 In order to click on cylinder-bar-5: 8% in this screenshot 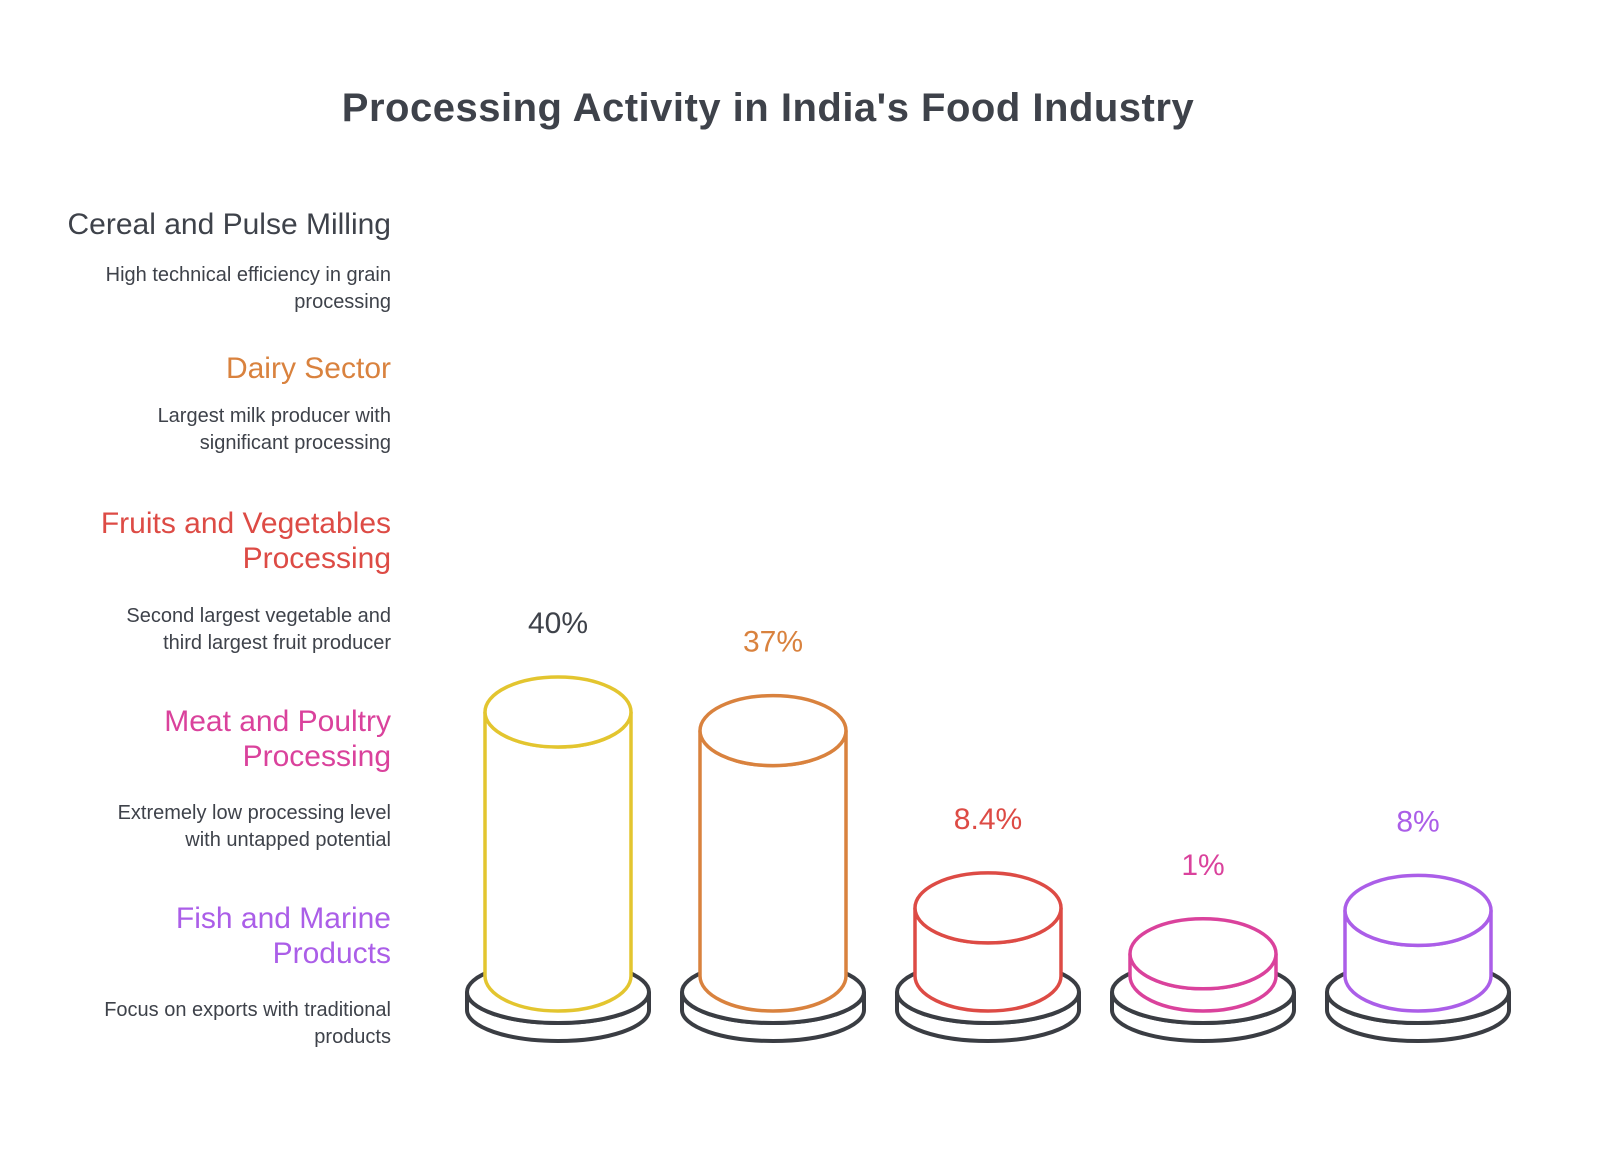, I will do `click(1418, 924)`.